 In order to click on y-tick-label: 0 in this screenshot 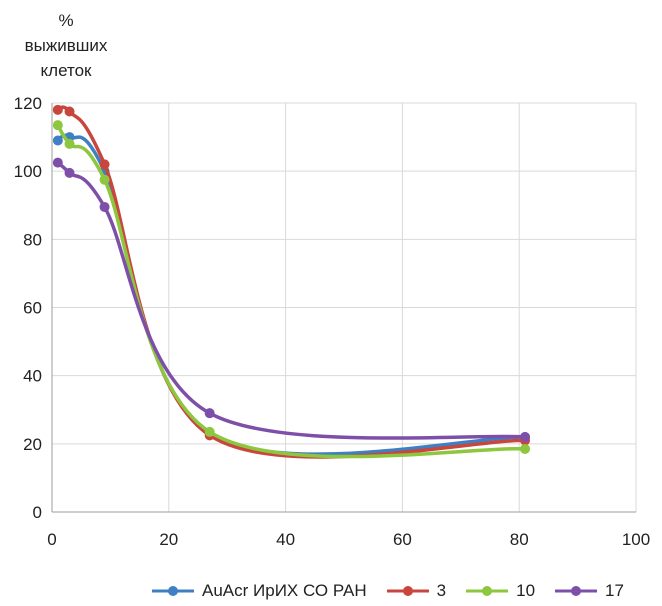, I will do `click(37, 512)`.